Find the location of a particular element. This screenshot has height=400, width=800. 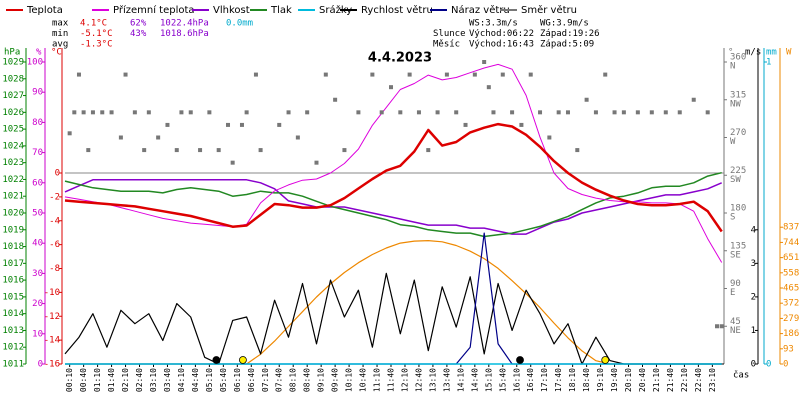

tick-label: NE is located at coordinates (735, 331).